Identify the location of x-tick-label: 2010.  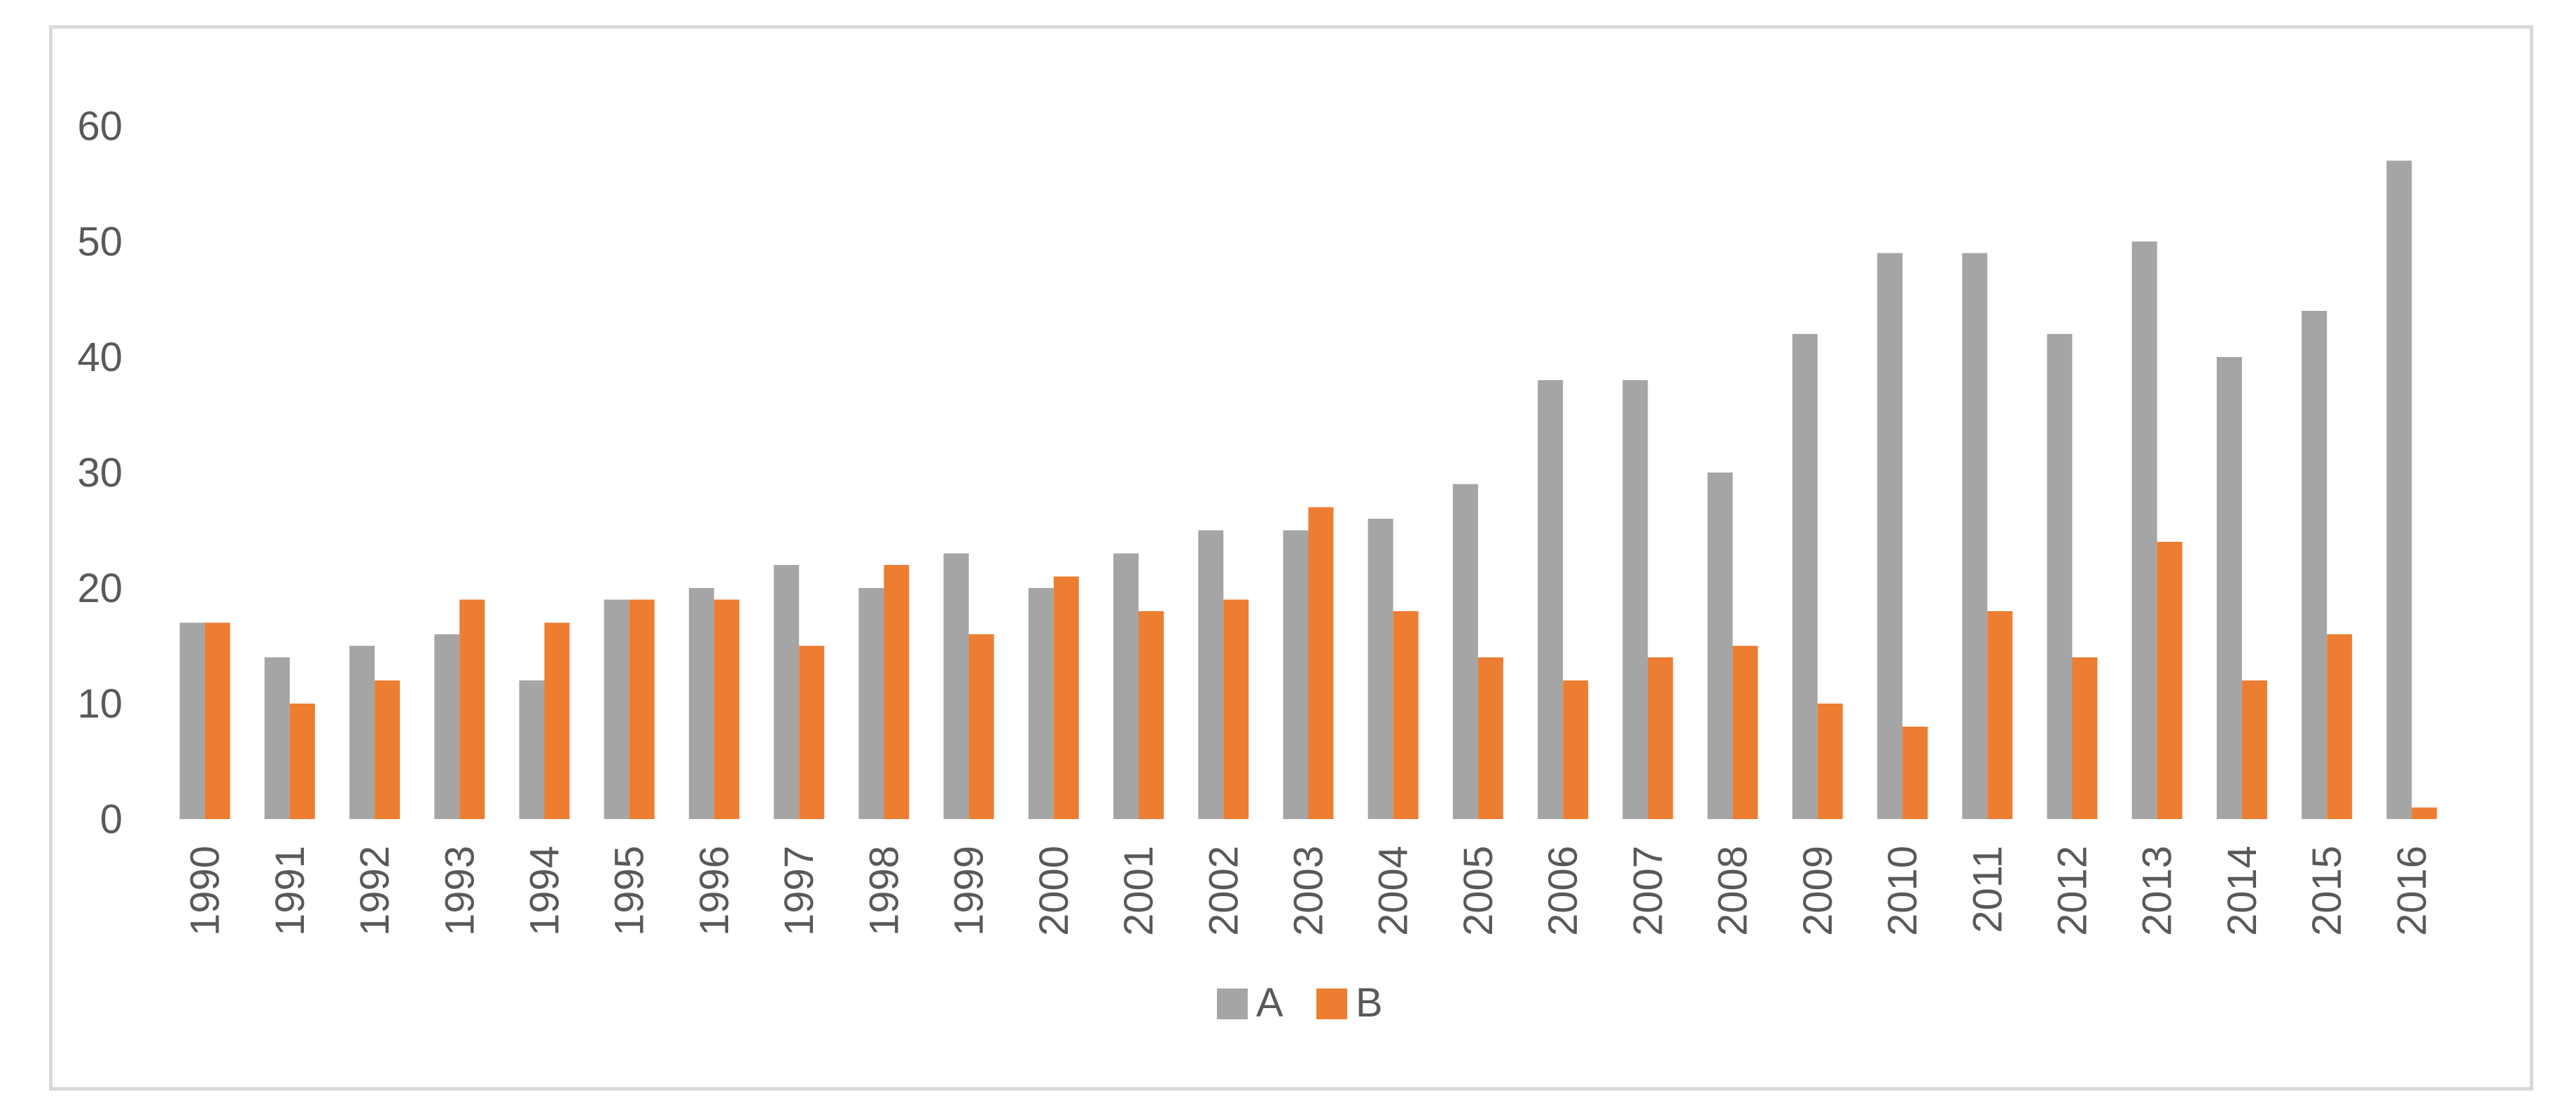
(1903, 891).